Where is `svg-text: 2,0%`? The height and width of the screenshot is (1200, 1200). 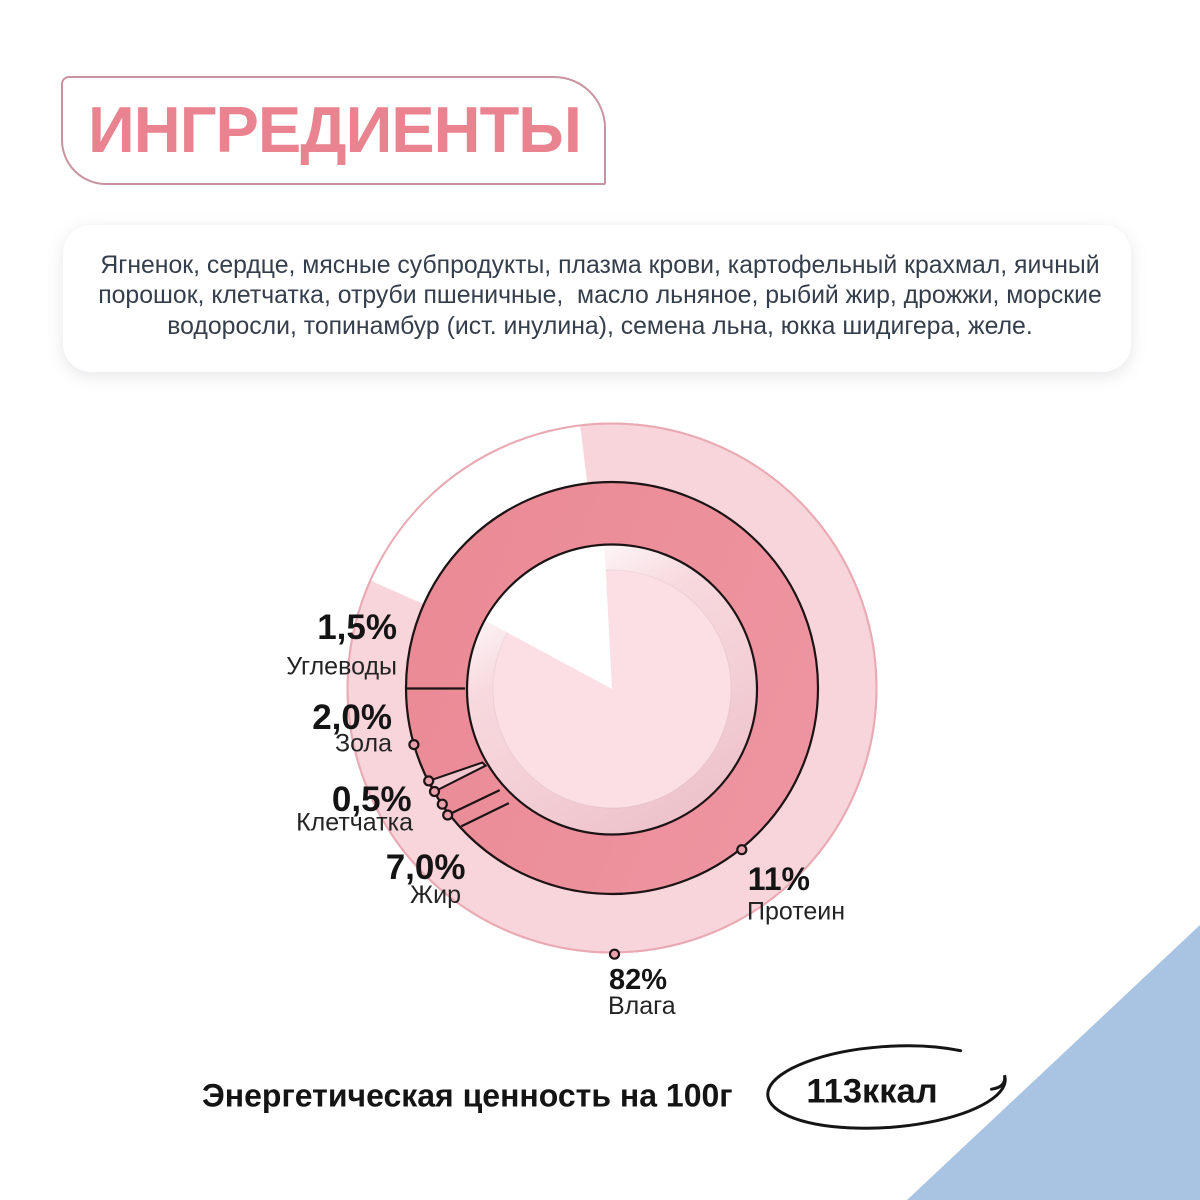
svg-text: 2,0% is located at coordinates (352, 717).